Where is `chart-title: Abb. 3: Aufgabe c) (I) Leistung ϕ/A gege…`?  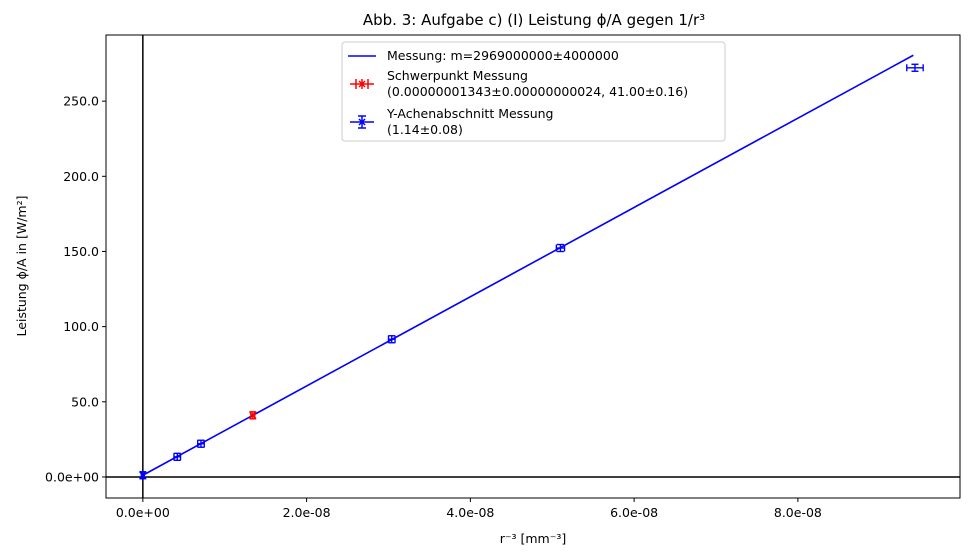
chart-title: Abb. 3: Aufgabe c) (I) Leistung ϕ/A gege… is located at coordinates (534, 20).